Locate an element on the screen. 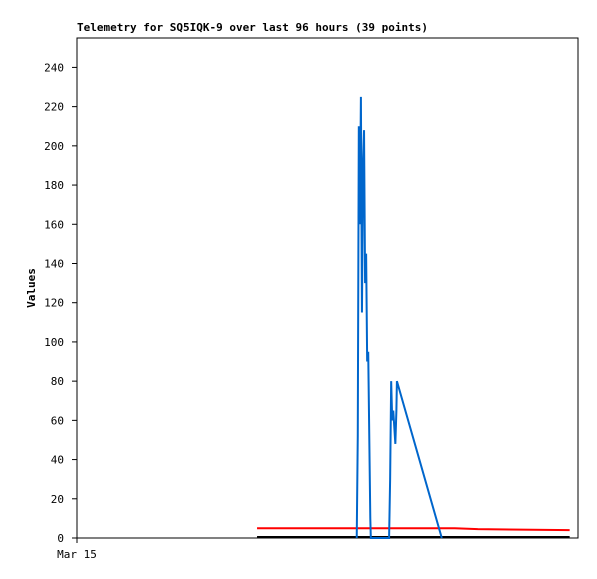 This screenshot has width=597, height=579. y-tick-label: 80 is located at coordinates (57, 381).